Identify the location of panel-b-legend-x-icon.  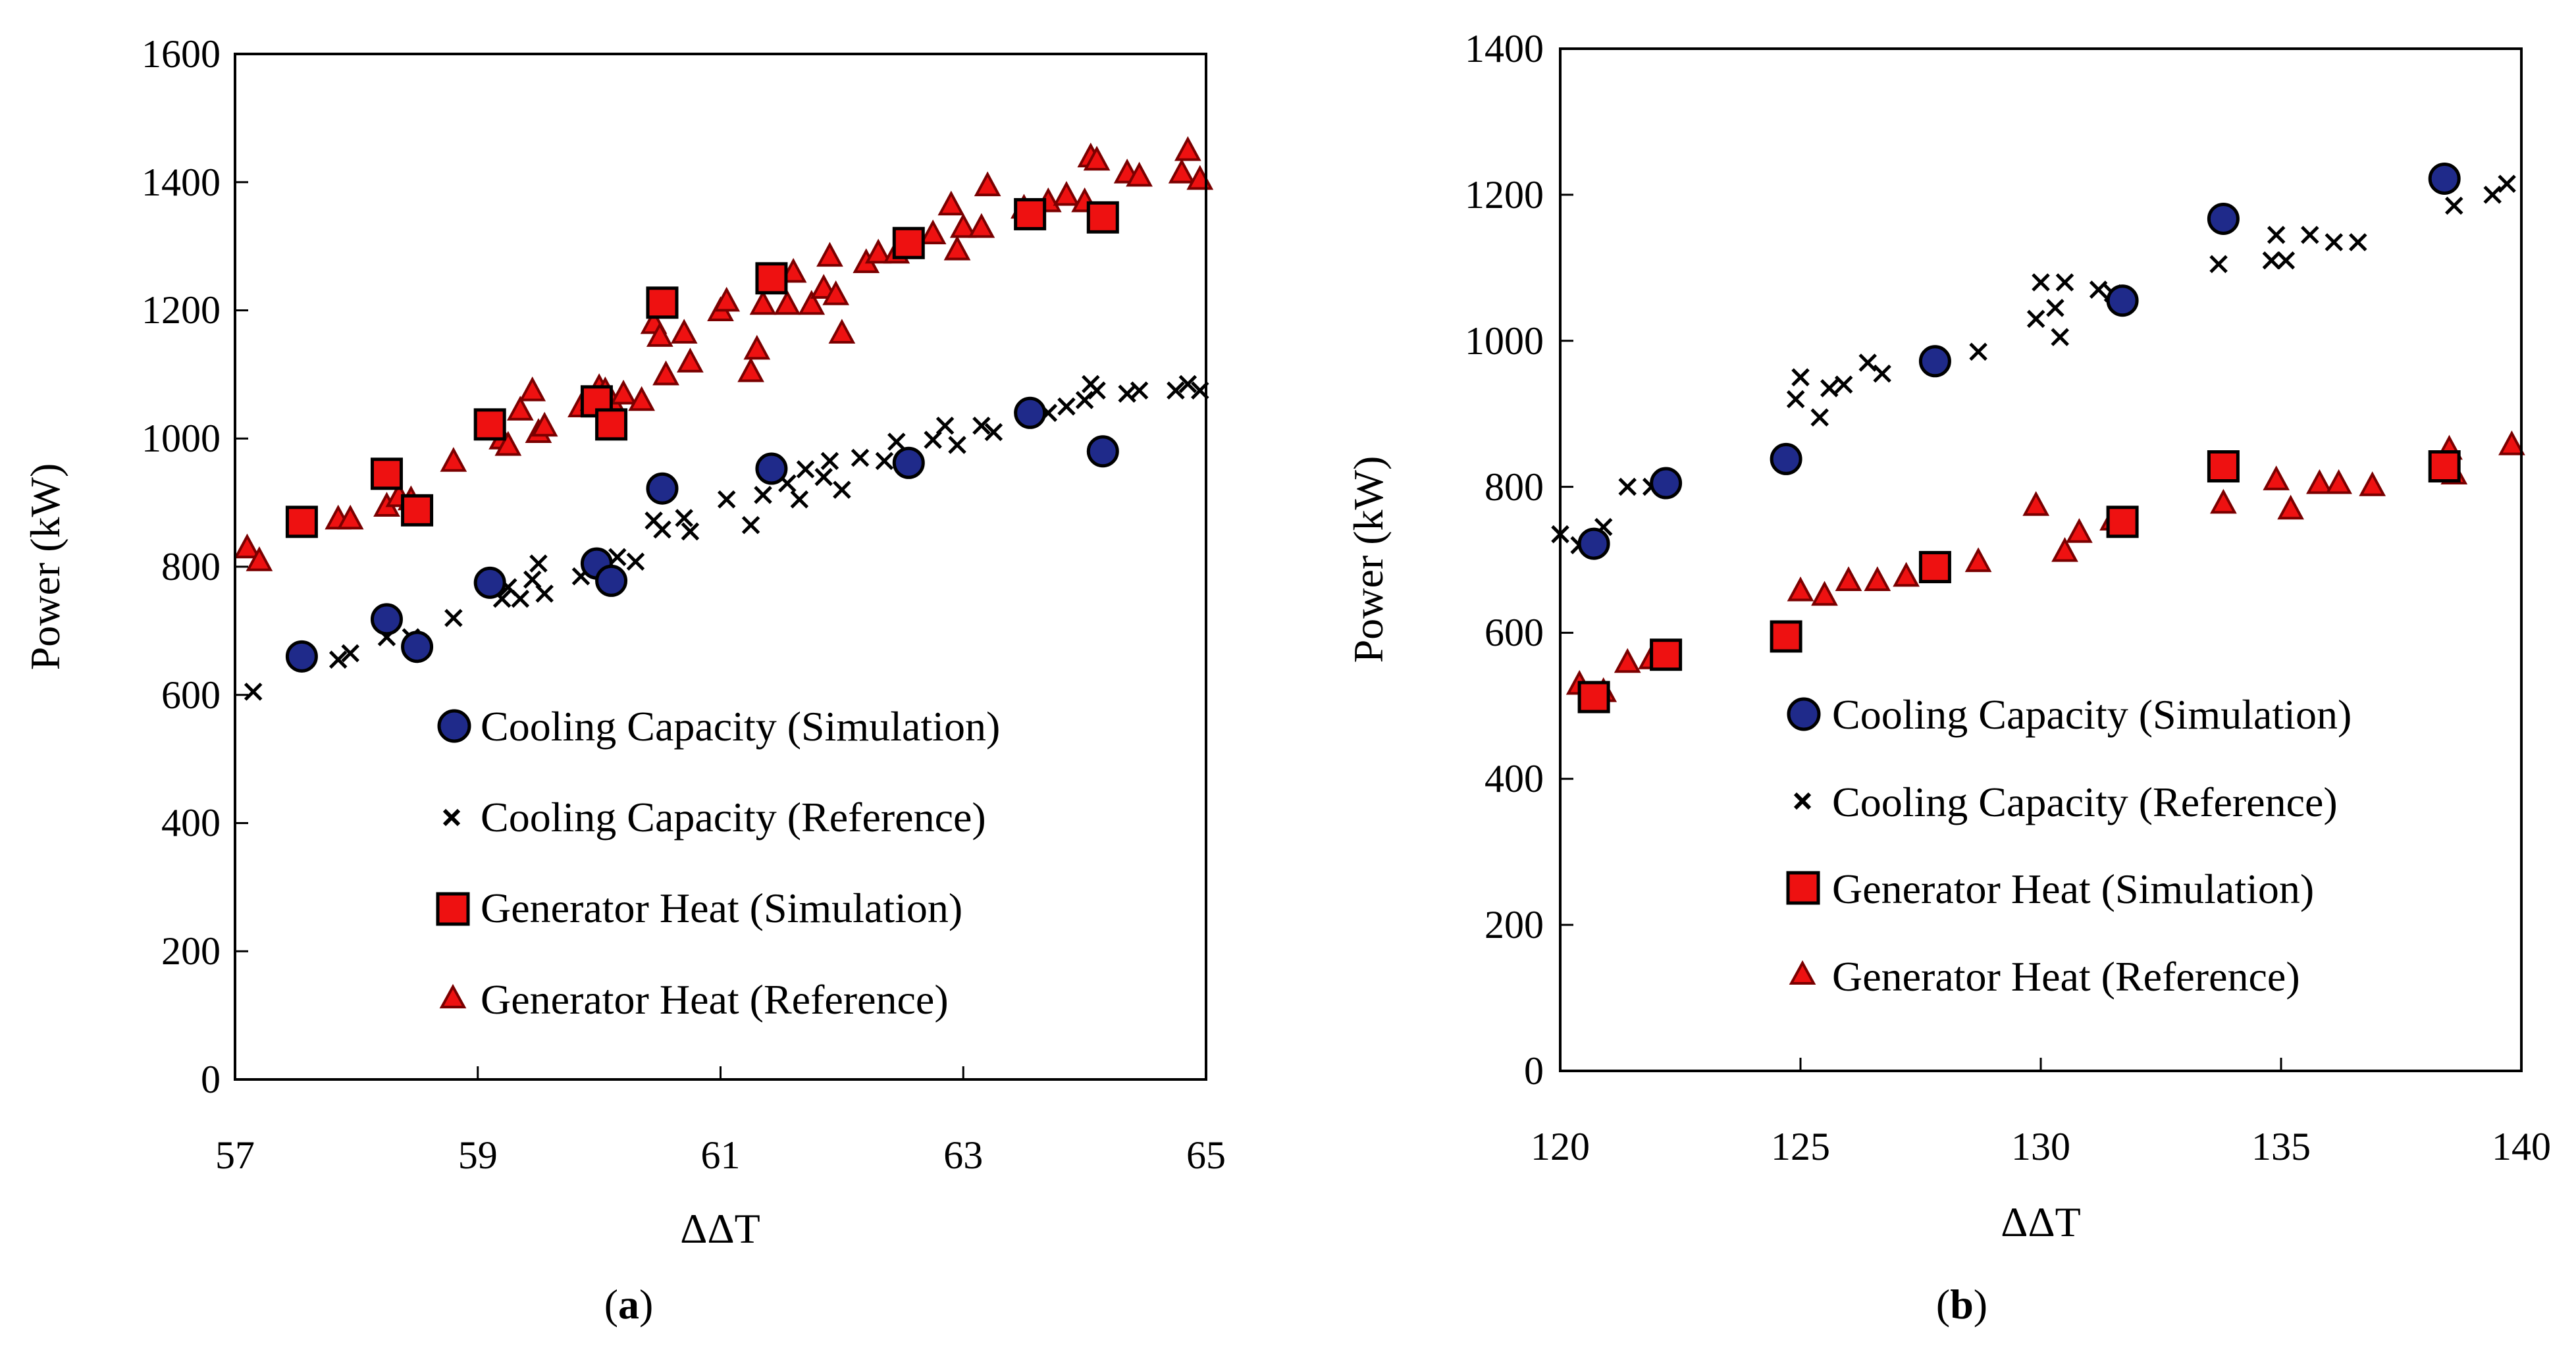
(1803, 801).